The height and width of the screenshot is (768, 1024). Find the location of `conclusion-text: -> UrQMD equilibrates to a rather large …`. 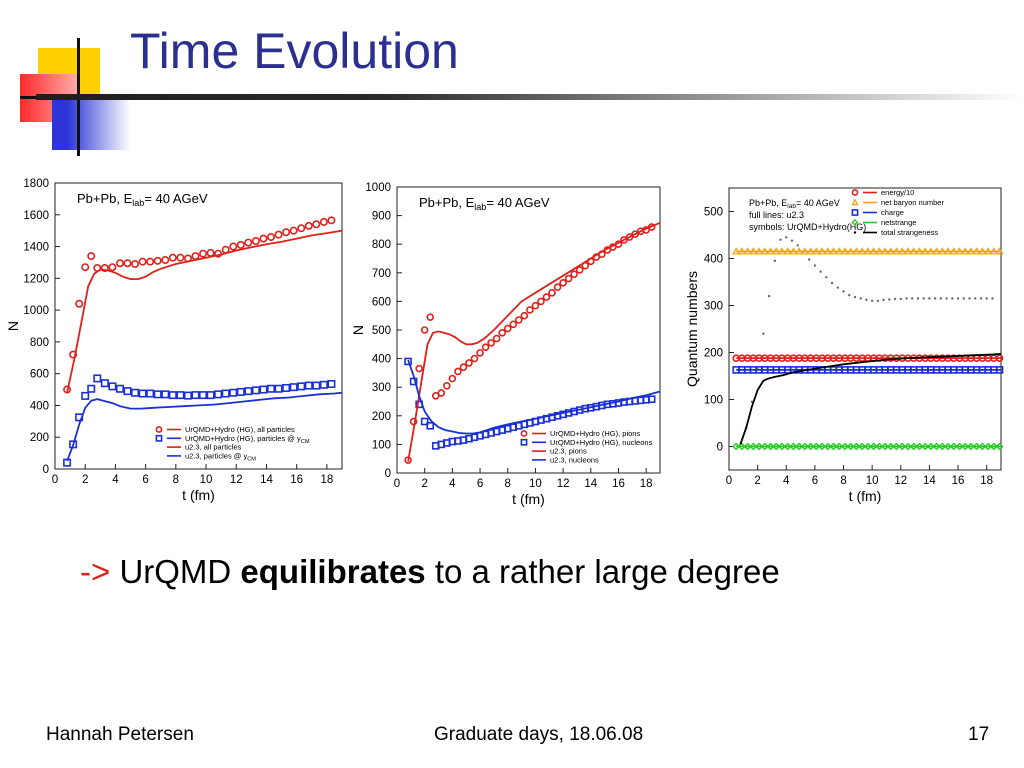

conclusion-text: -> UrQMD equilibrates to a rather large … is located at coordinates (430, 572).